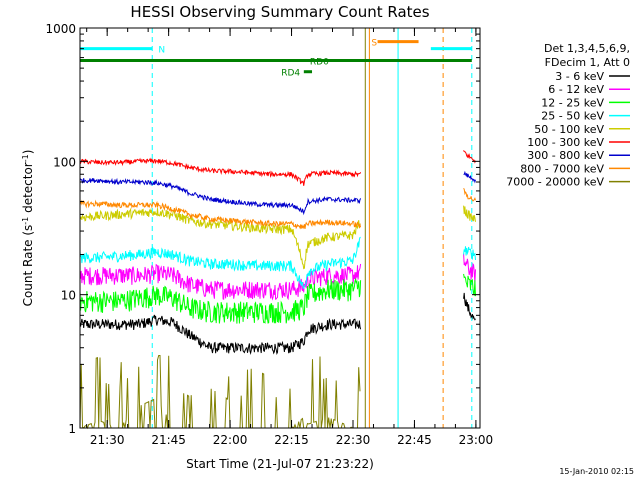 This screenshot has height=480, width=640. What do you see at coordinates (64, 162) in the screenshot?
I see `y-tick-label-2: 100` at bounding box center [64, 162].